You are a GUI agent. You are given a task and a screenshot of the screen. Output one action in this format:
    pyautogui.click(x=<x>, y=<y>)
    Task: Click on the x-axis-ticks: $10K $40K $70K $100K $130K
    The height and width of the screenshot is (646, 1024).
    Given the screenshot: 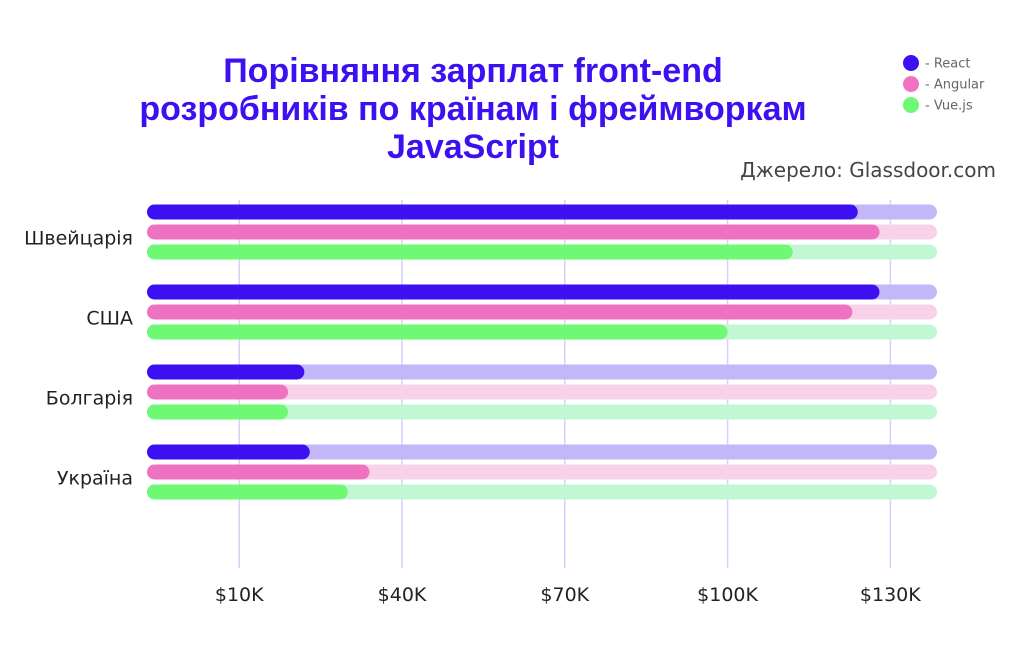 What is the action you would take?
    pyautogui.click(x=568, y=595)
    